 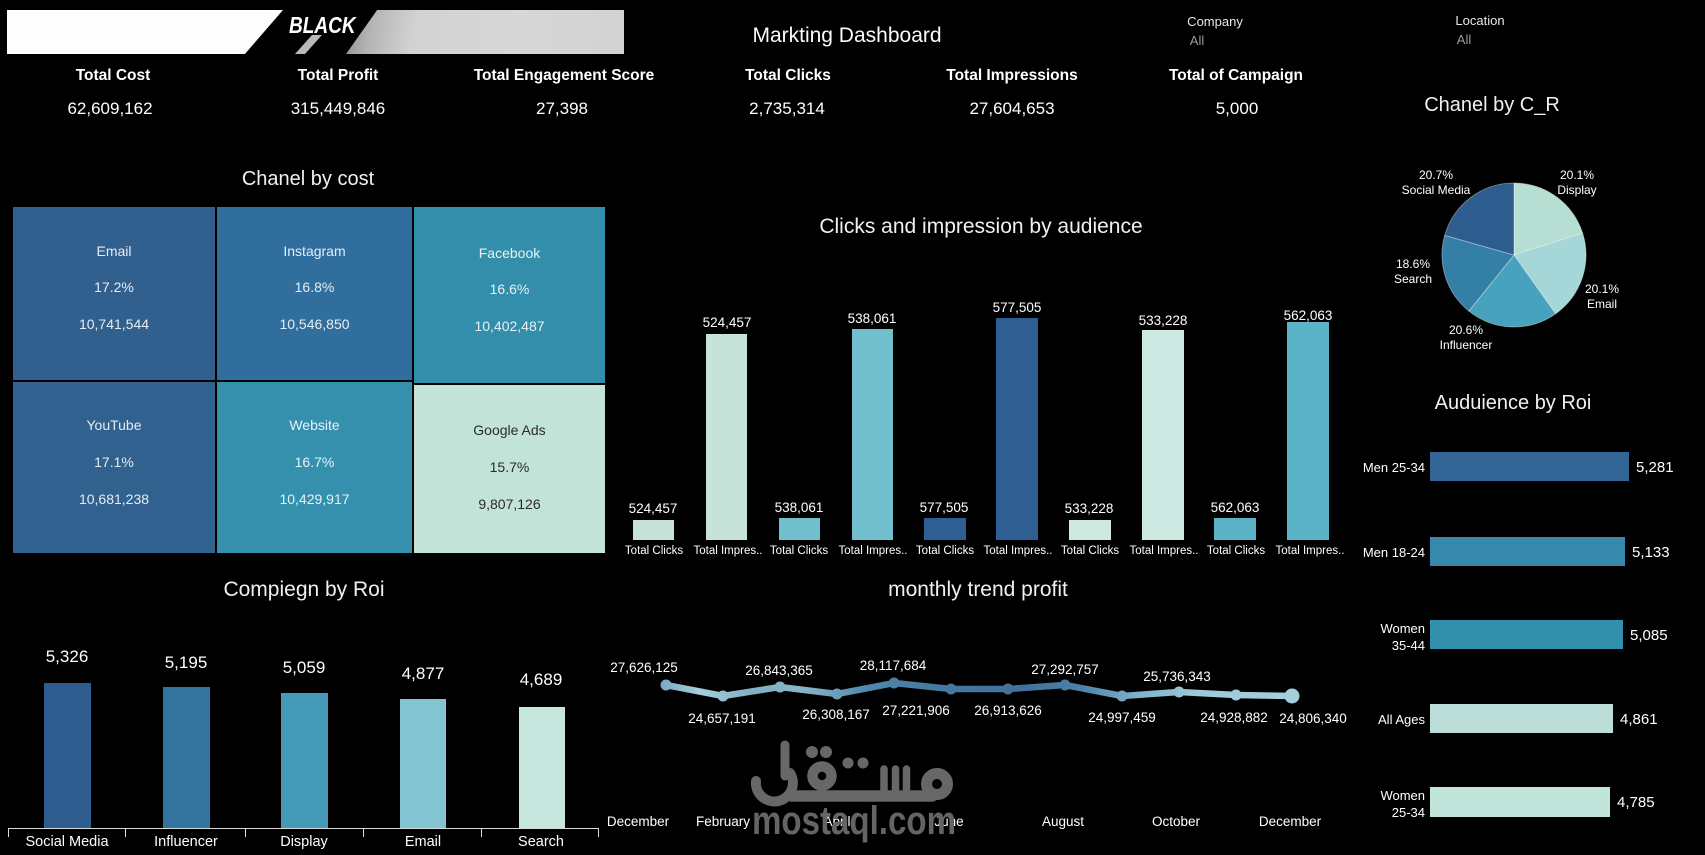 I want to click on svg-text: mostaql.com, so click(x=854, y=821).